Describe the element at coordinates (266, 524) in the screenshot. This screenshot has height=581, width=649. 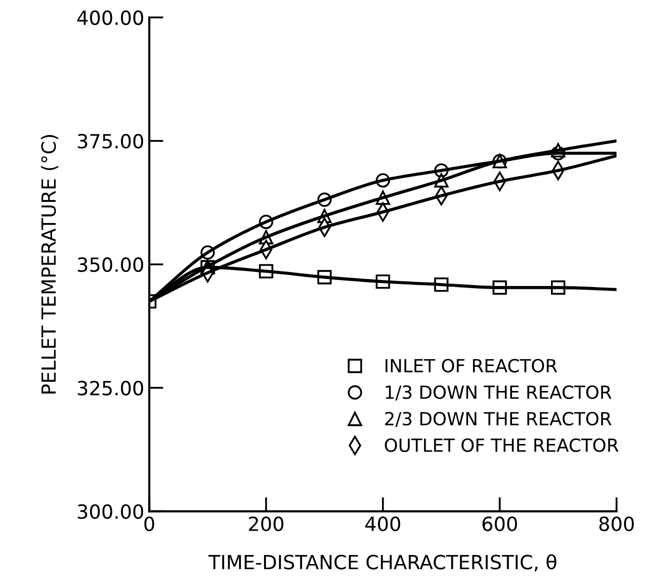
I see `x-tick-label: 200` at that location.